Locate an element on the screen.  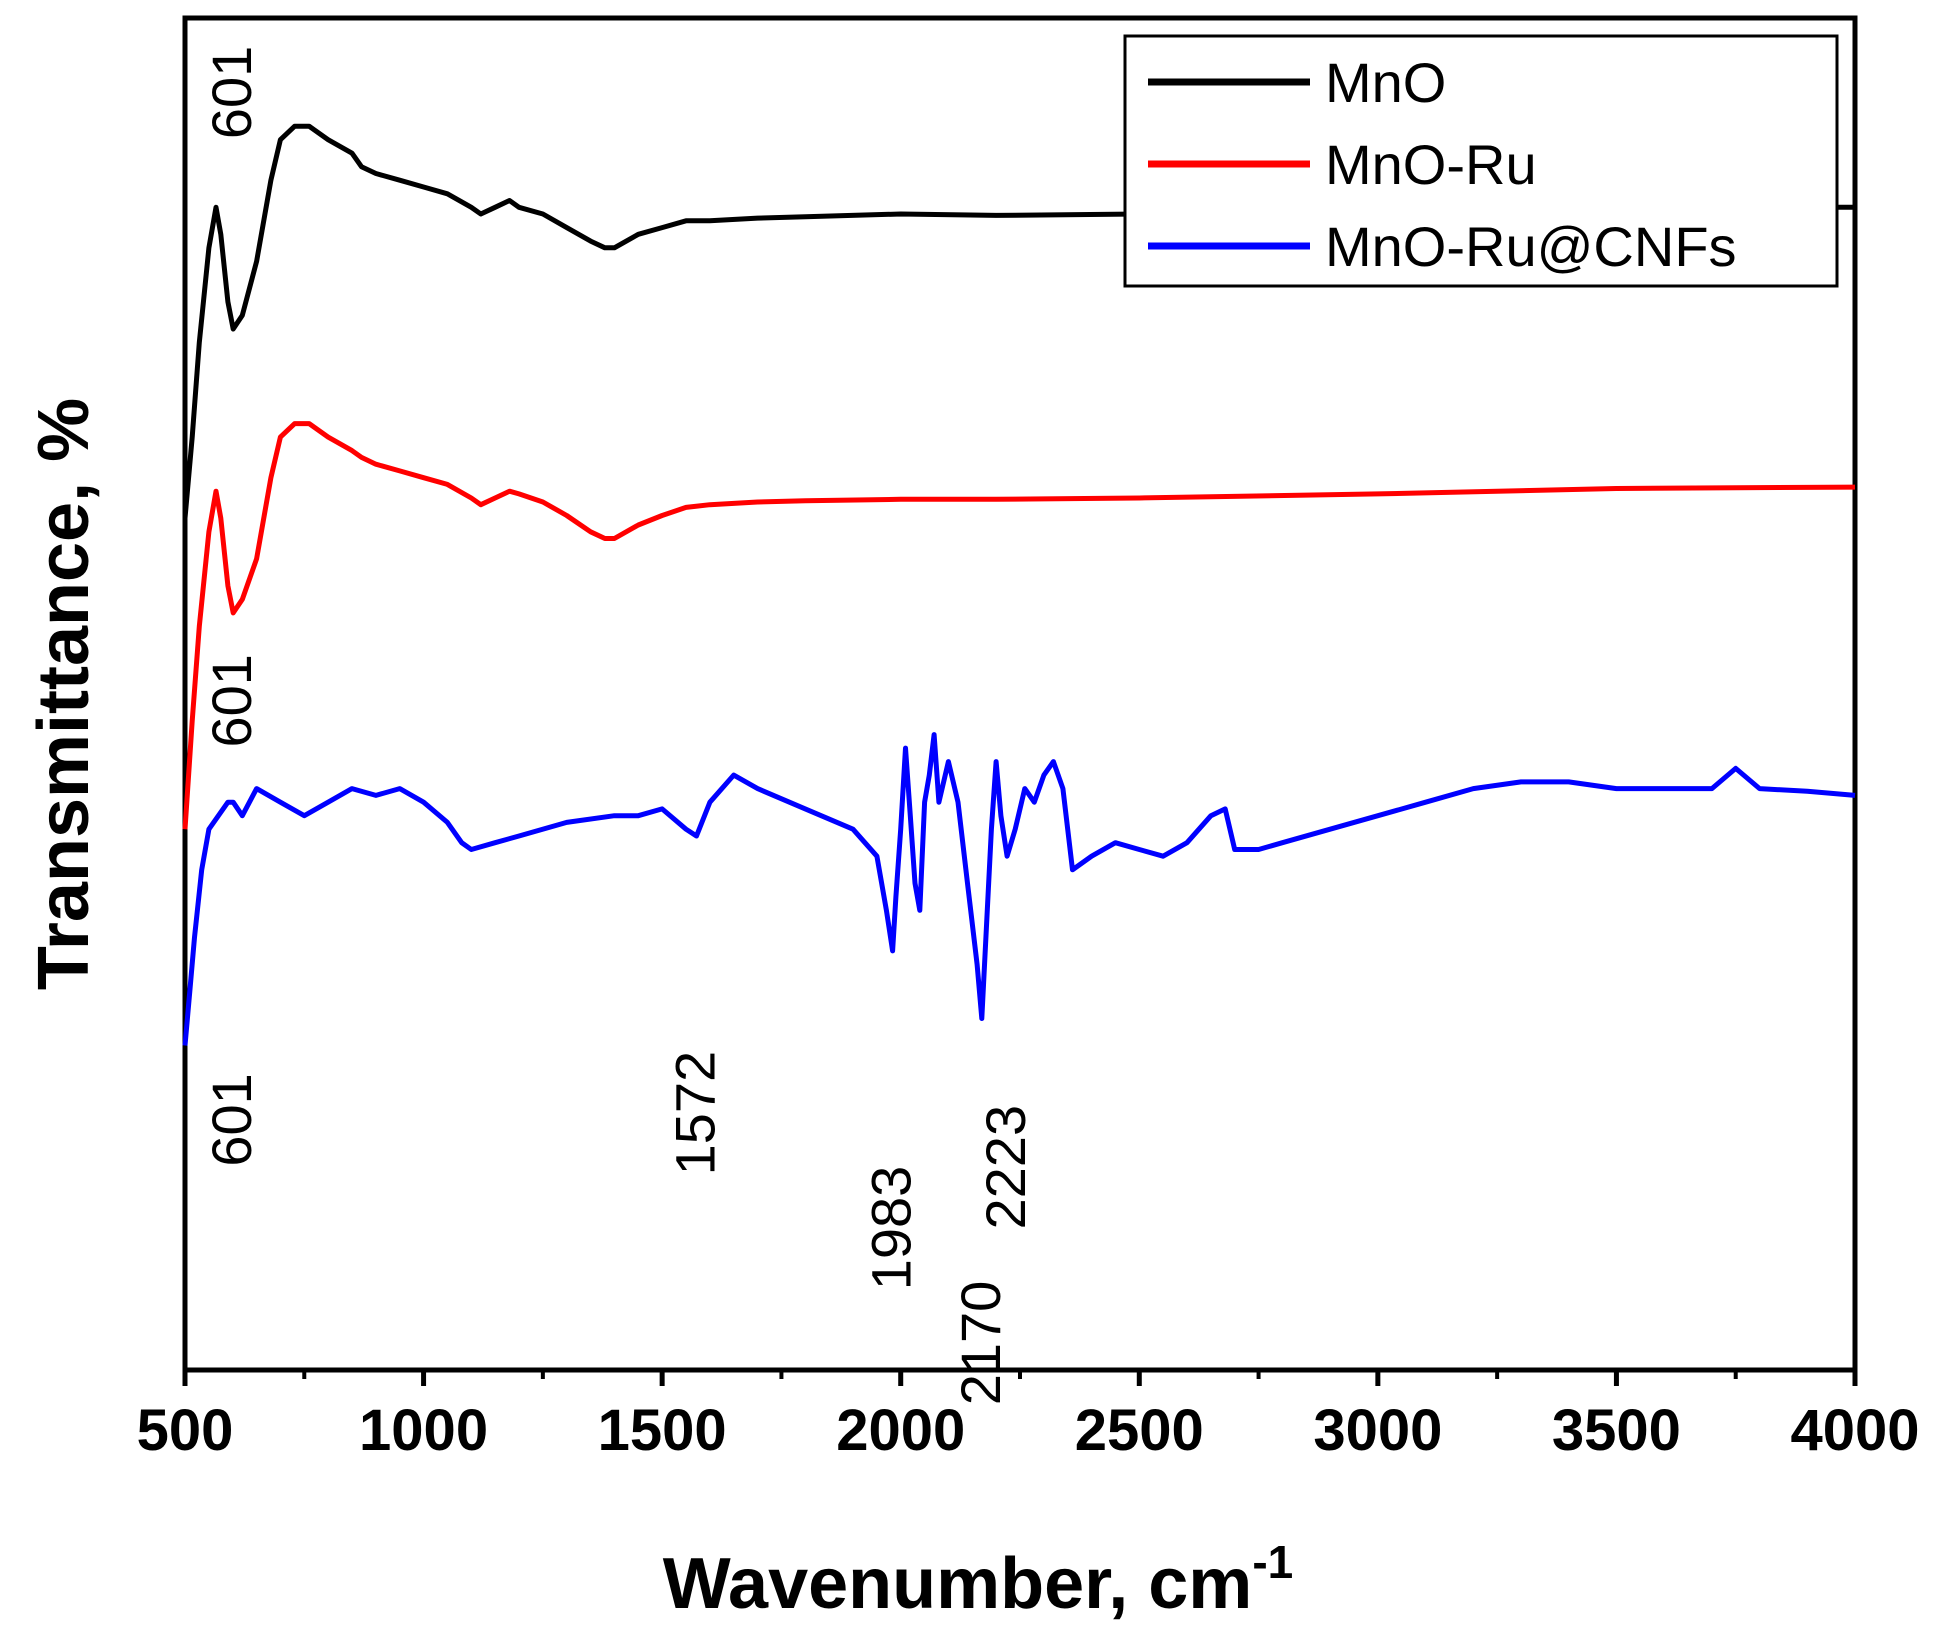
peak-label-1983: 1983 is located at coordinates (891, 1228).